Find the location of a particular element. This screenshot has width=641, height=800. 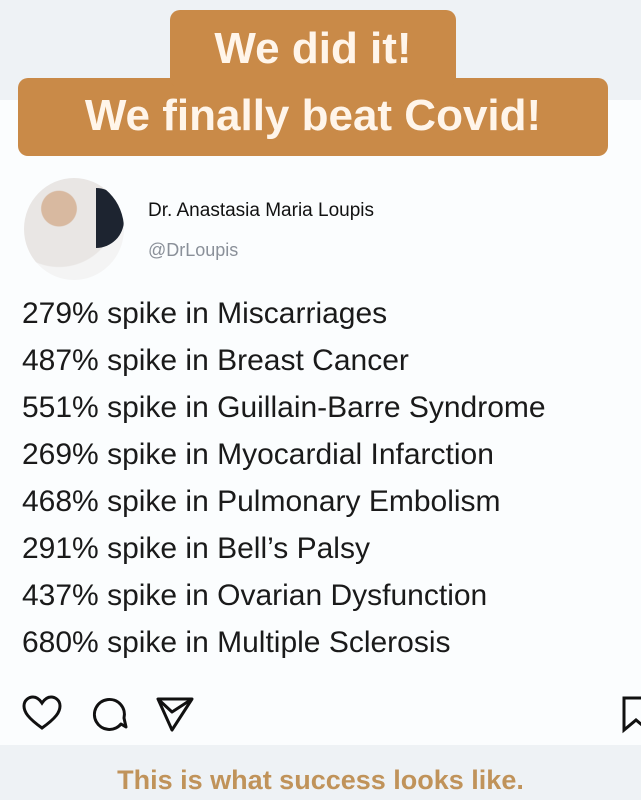

author-handle: @DrLoupis is located at coordinates (193, 250).